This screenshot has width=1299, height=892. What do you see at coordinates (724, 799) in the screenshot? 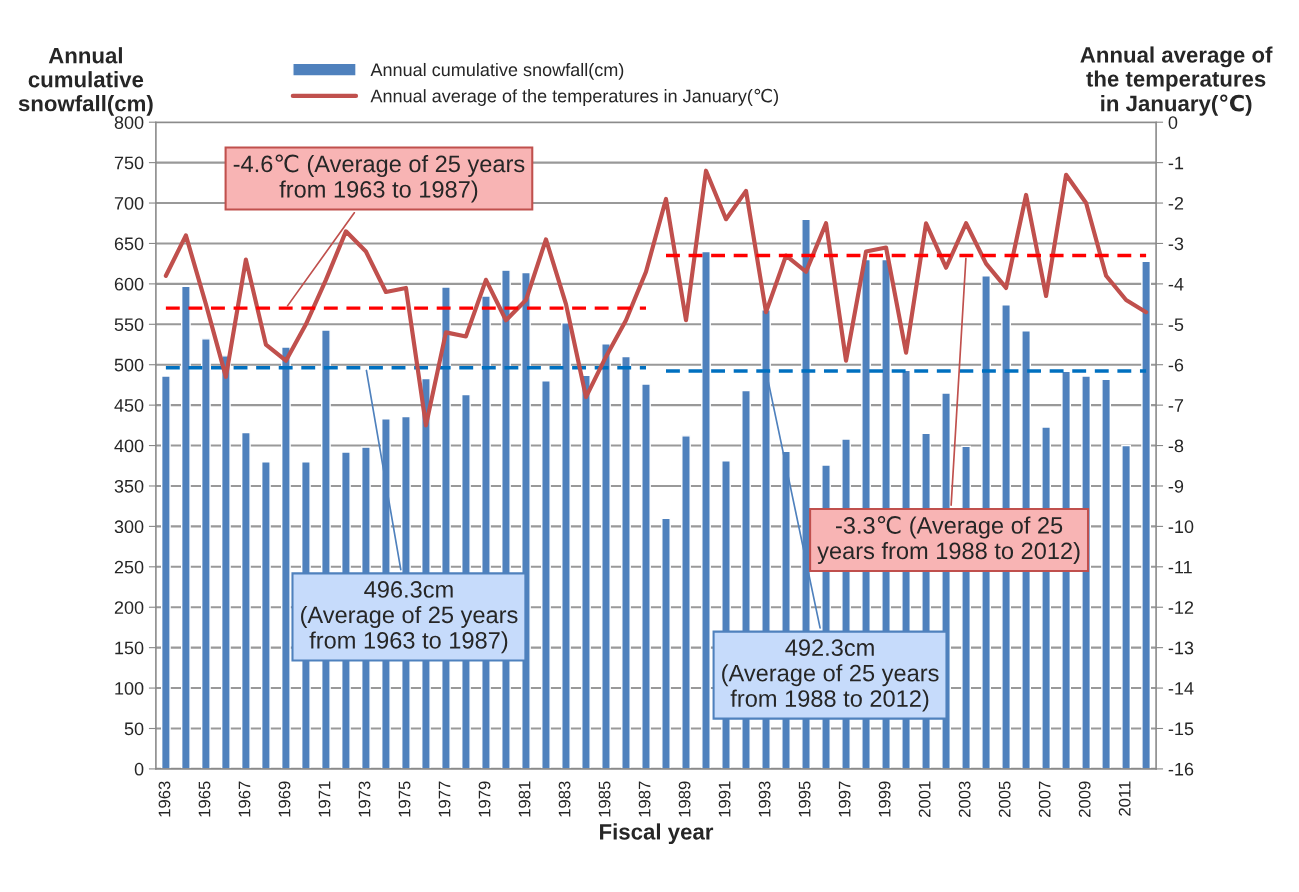
I see `x-tick-label: 1991` at bounding box center [724, 799].